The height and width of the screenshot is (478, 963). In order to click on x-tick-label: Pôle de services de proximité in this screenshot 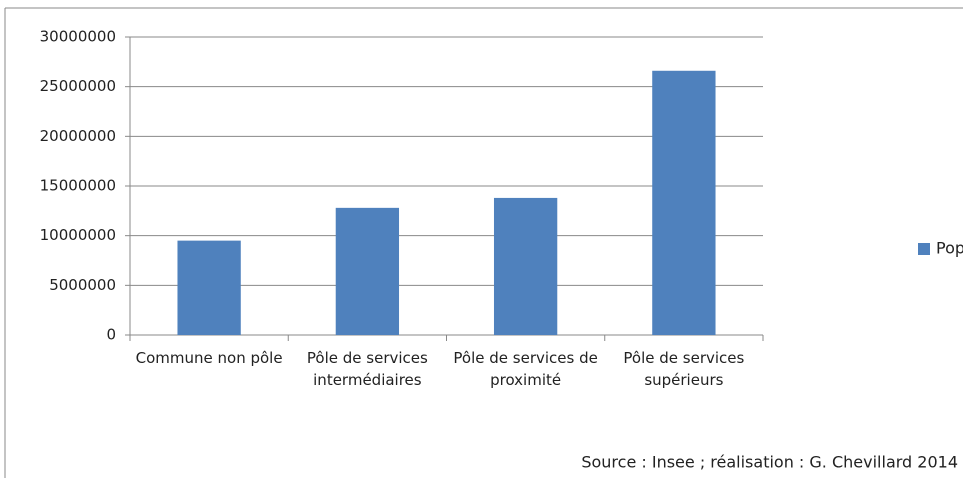, I will do `click(525, 369)`.